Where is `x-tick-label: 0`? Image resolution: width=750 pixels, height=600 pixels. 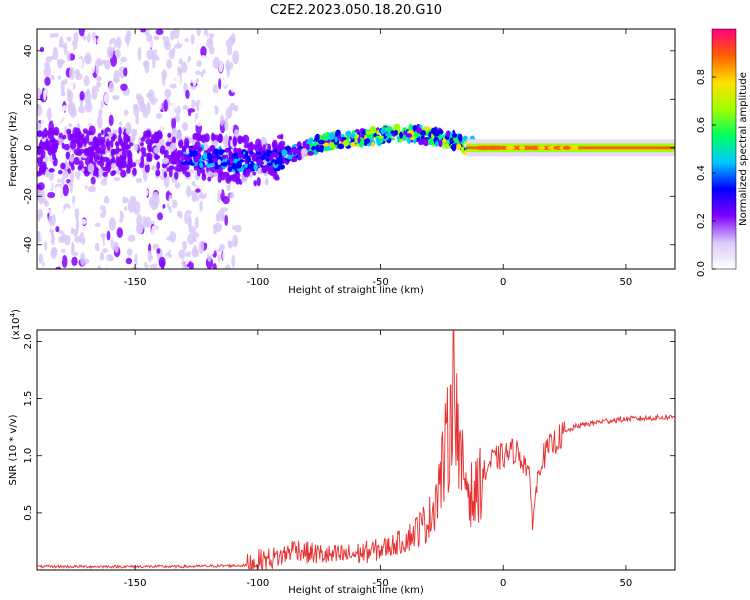 x-tick-label: 0 is located at coordinates (503, 282).